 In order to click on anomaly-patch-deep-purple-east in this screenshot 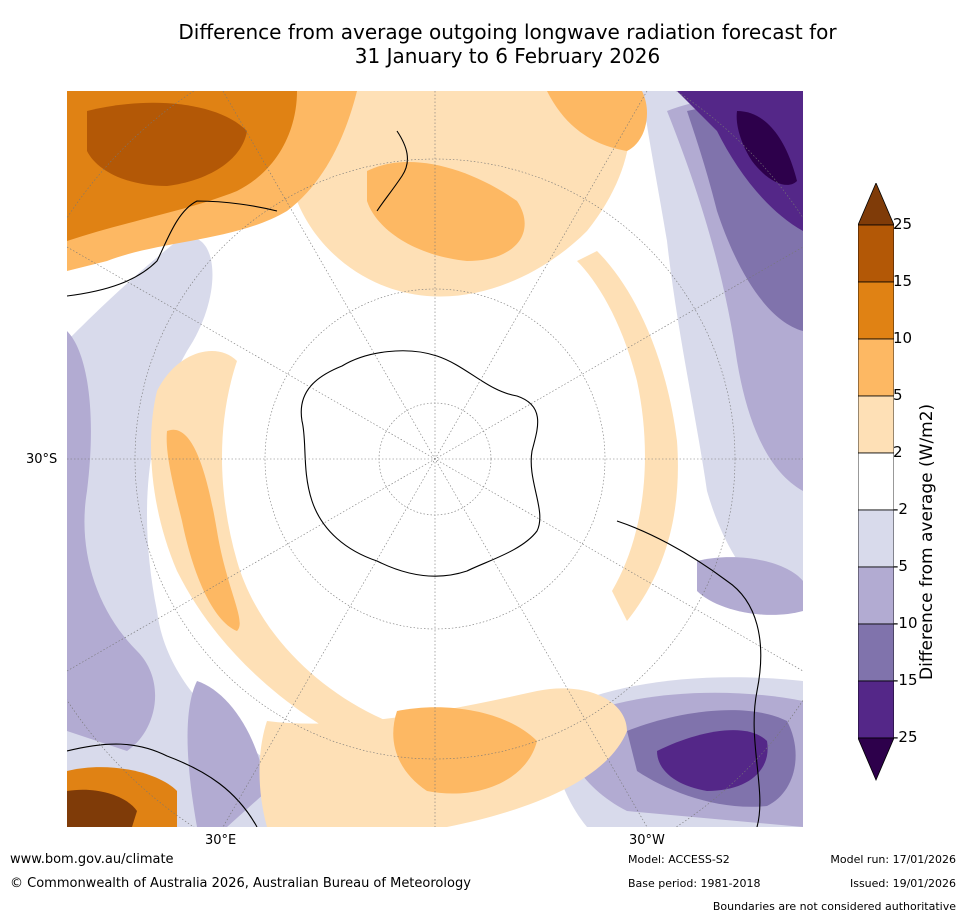, I will do `click(740, 161)`.